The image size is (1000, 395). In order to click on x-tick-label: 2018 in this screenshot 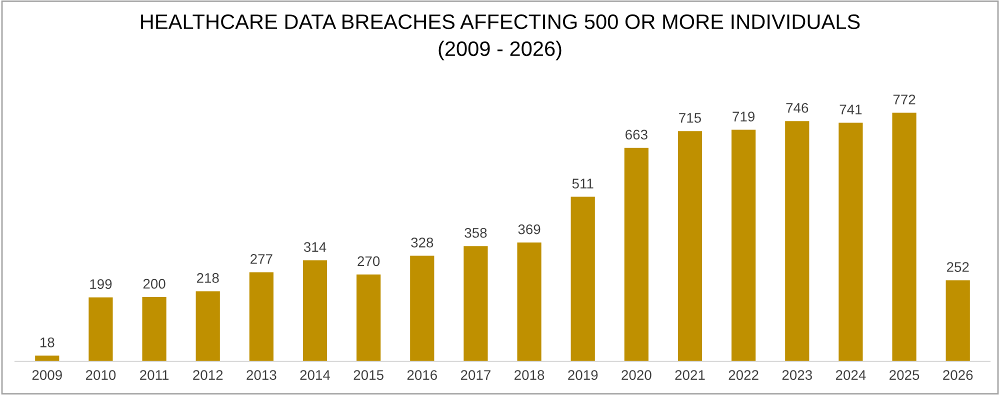, I will do `click(529, 375)`.